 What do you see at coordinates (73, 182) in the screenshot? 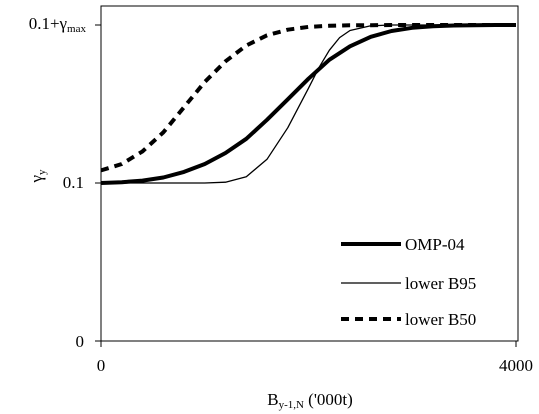
I see `y-tick-label-0.1: 0.1` at bounding box center [73, 182].